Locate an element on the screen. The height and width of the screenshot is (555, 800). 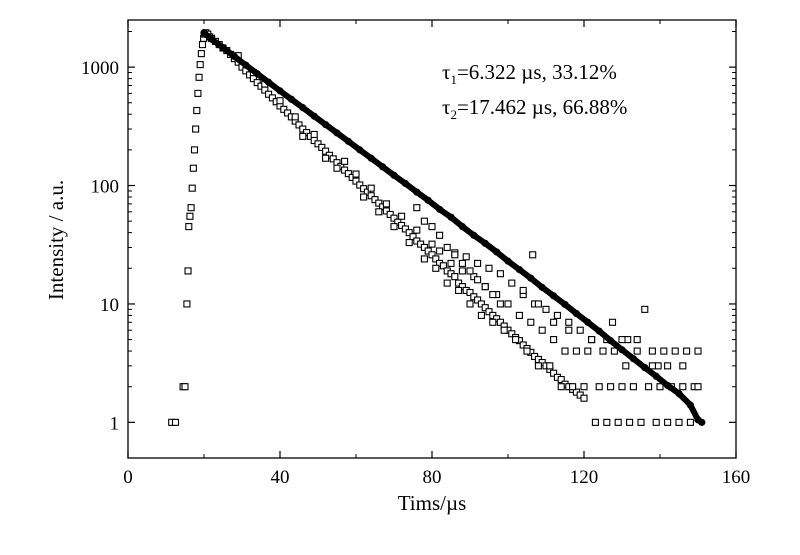
x-tick-label: 160 is located at coordinates (736, 477).